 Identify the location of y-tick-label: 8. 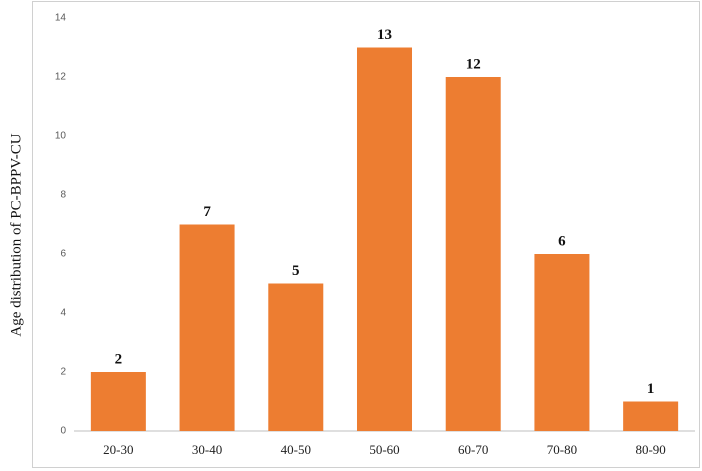
(63, 195).